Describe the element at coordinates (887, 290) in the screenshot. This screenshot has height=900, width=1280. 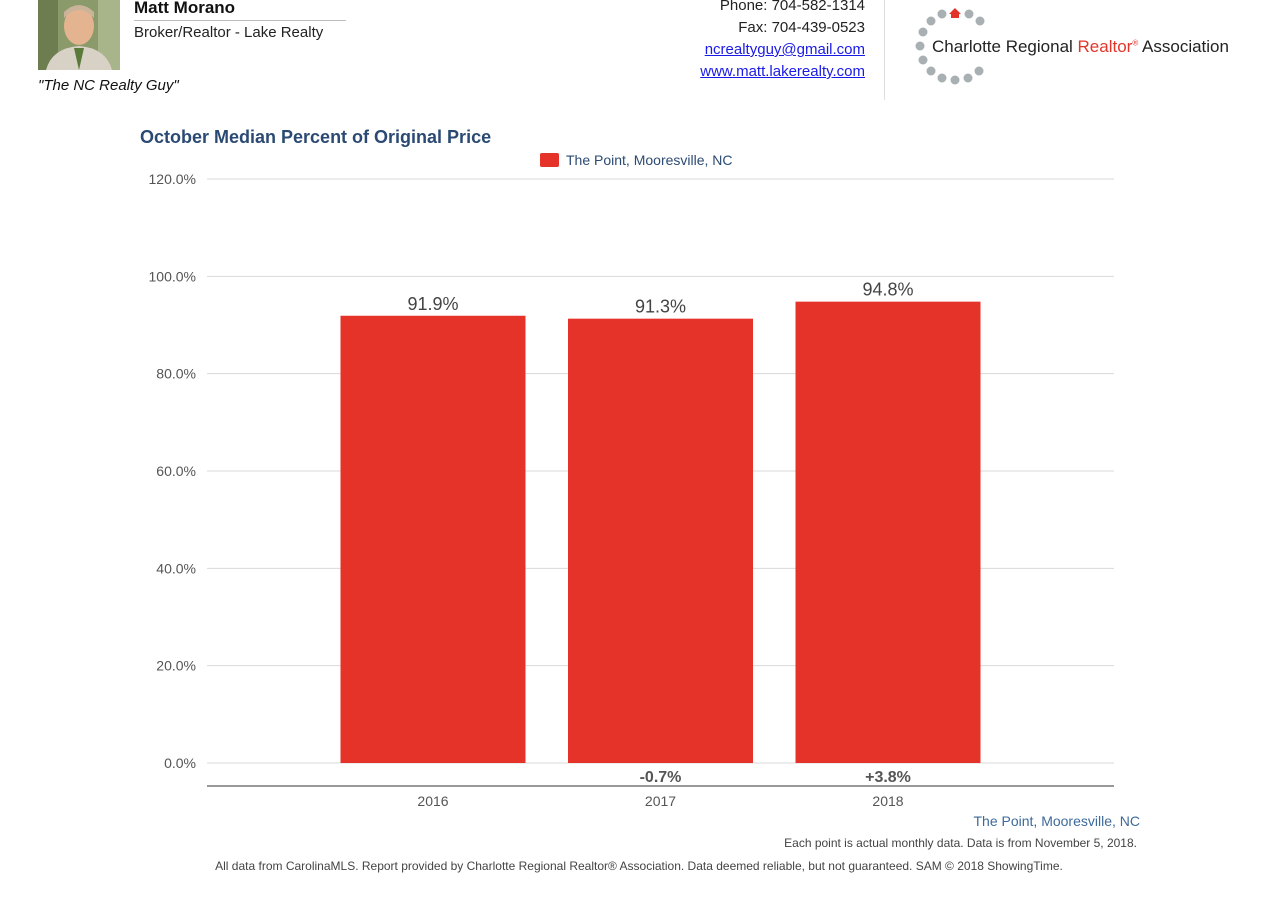
I see `bar-value-label: 94.8%` at that location.